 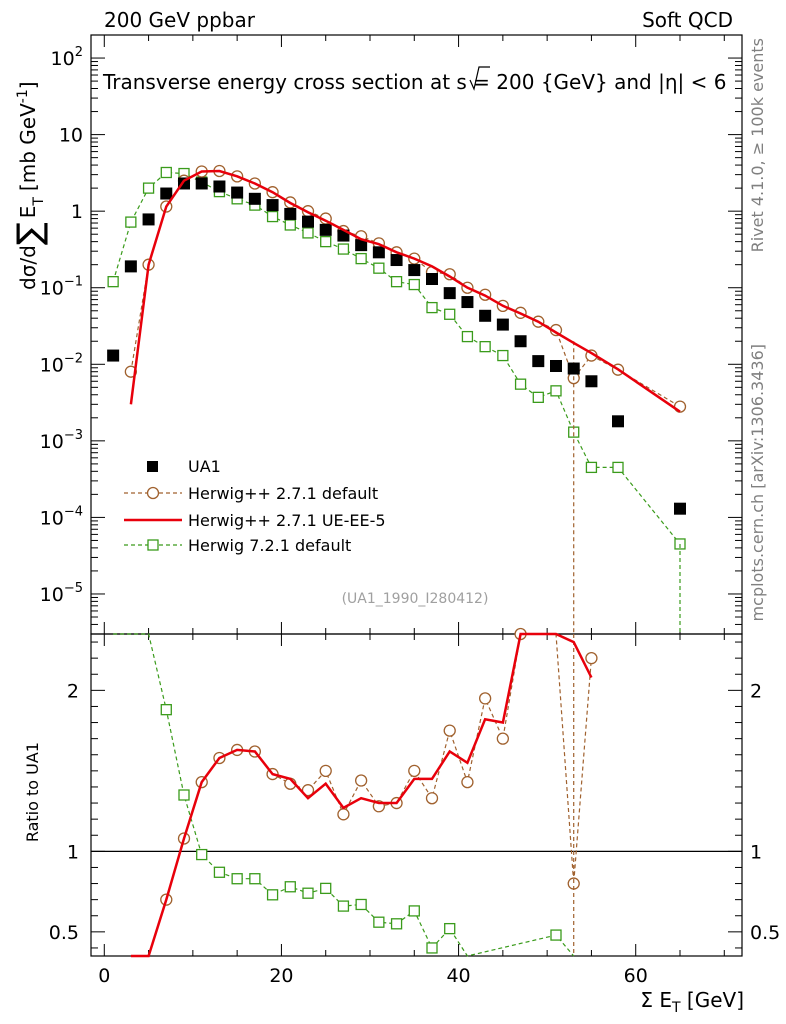 What do you see at coordinates (77, 212) in the screenshot?
I see `y-tick-label-main: 1` at bounding box center [77, 212].